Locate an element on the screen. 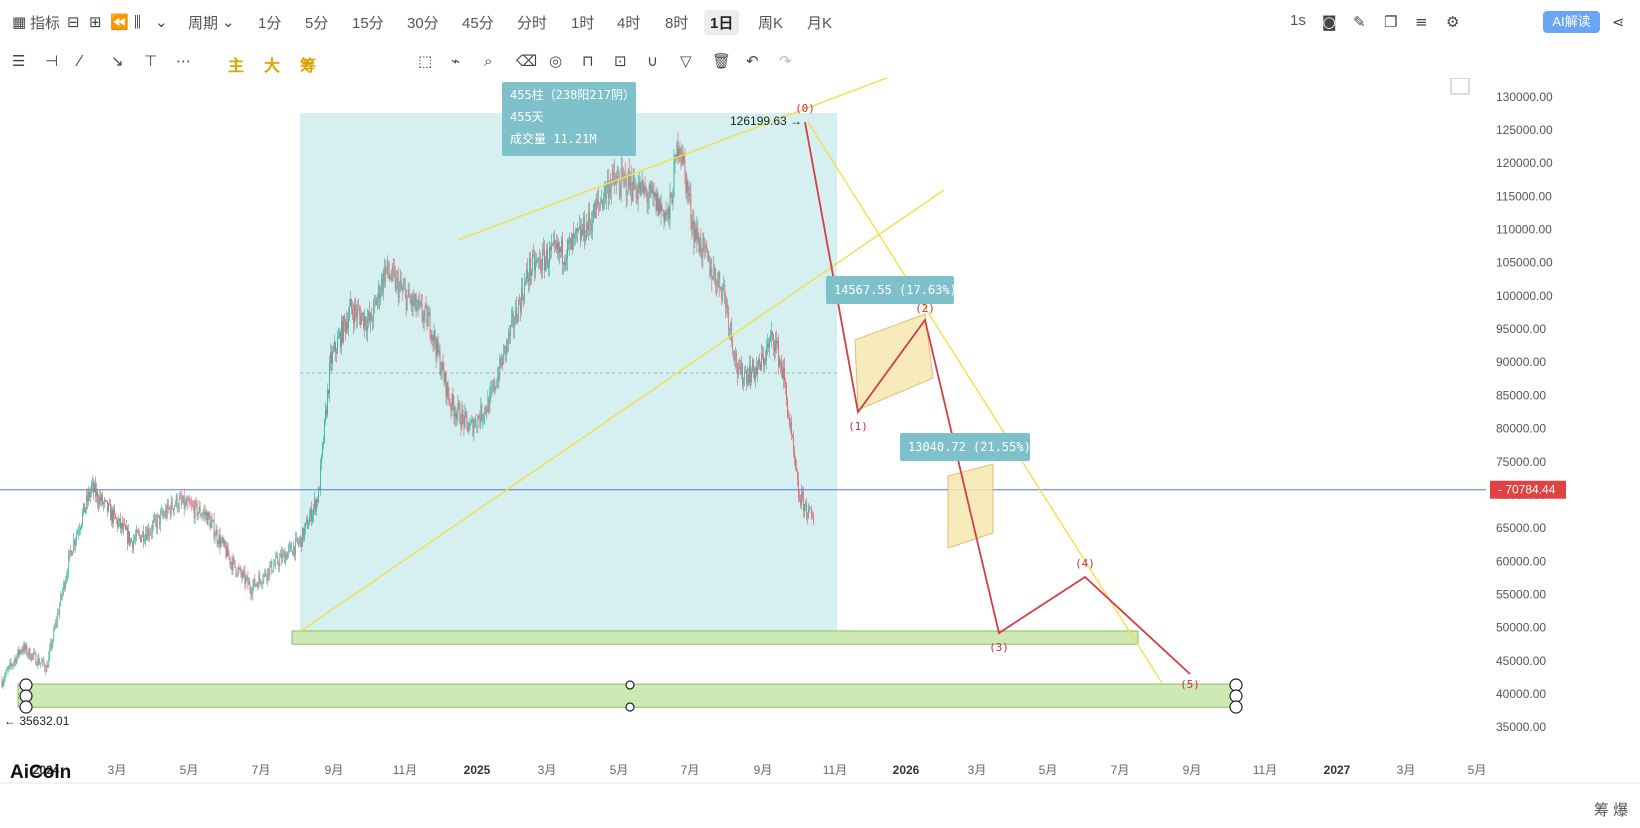  y-tick-label: 40000.00 is located at coordinates (1521, 694).